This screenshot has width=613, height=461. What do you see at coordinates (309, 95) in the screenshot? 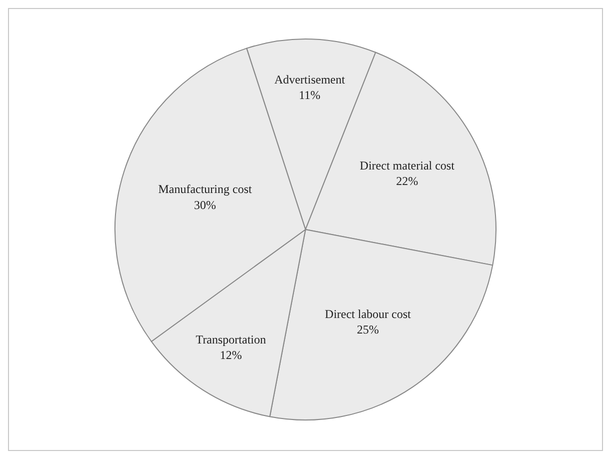
I see `data-label: 11%` at bounding box center [309, 95].